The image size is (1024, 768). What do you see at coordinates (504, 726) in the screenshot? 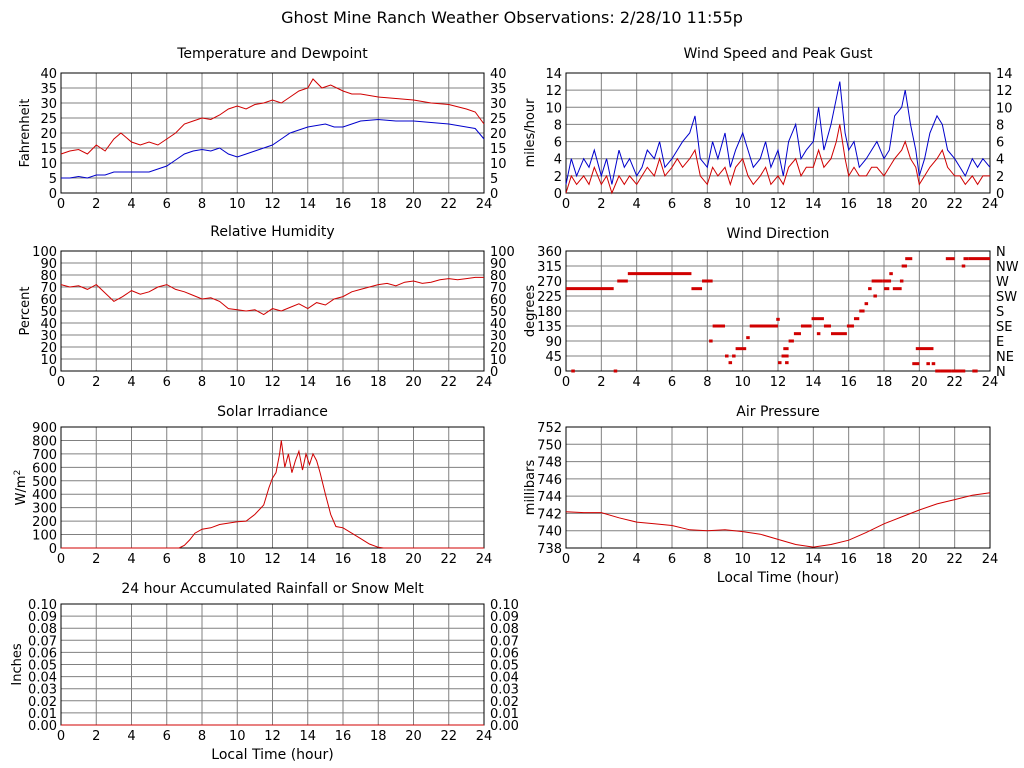
I see `y-tick-label-right: 0.00` at bounding box center [504, 726].